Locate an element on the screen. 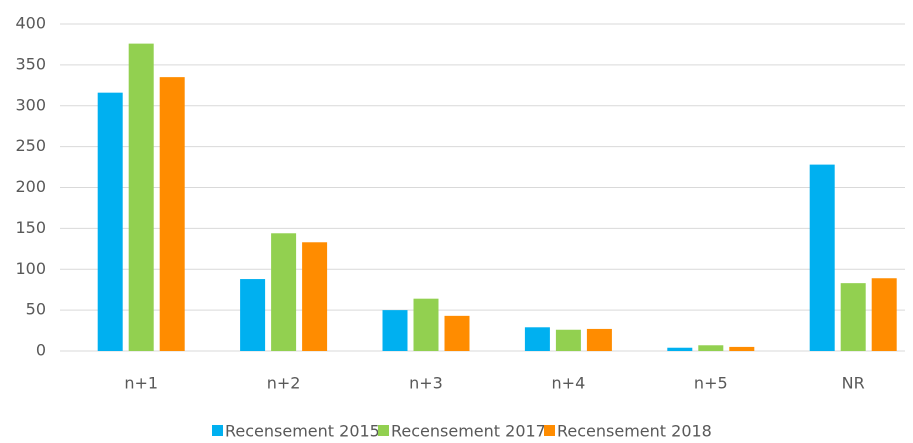  legend-label: Recensement 2017 is located at coordinates (468, 431).